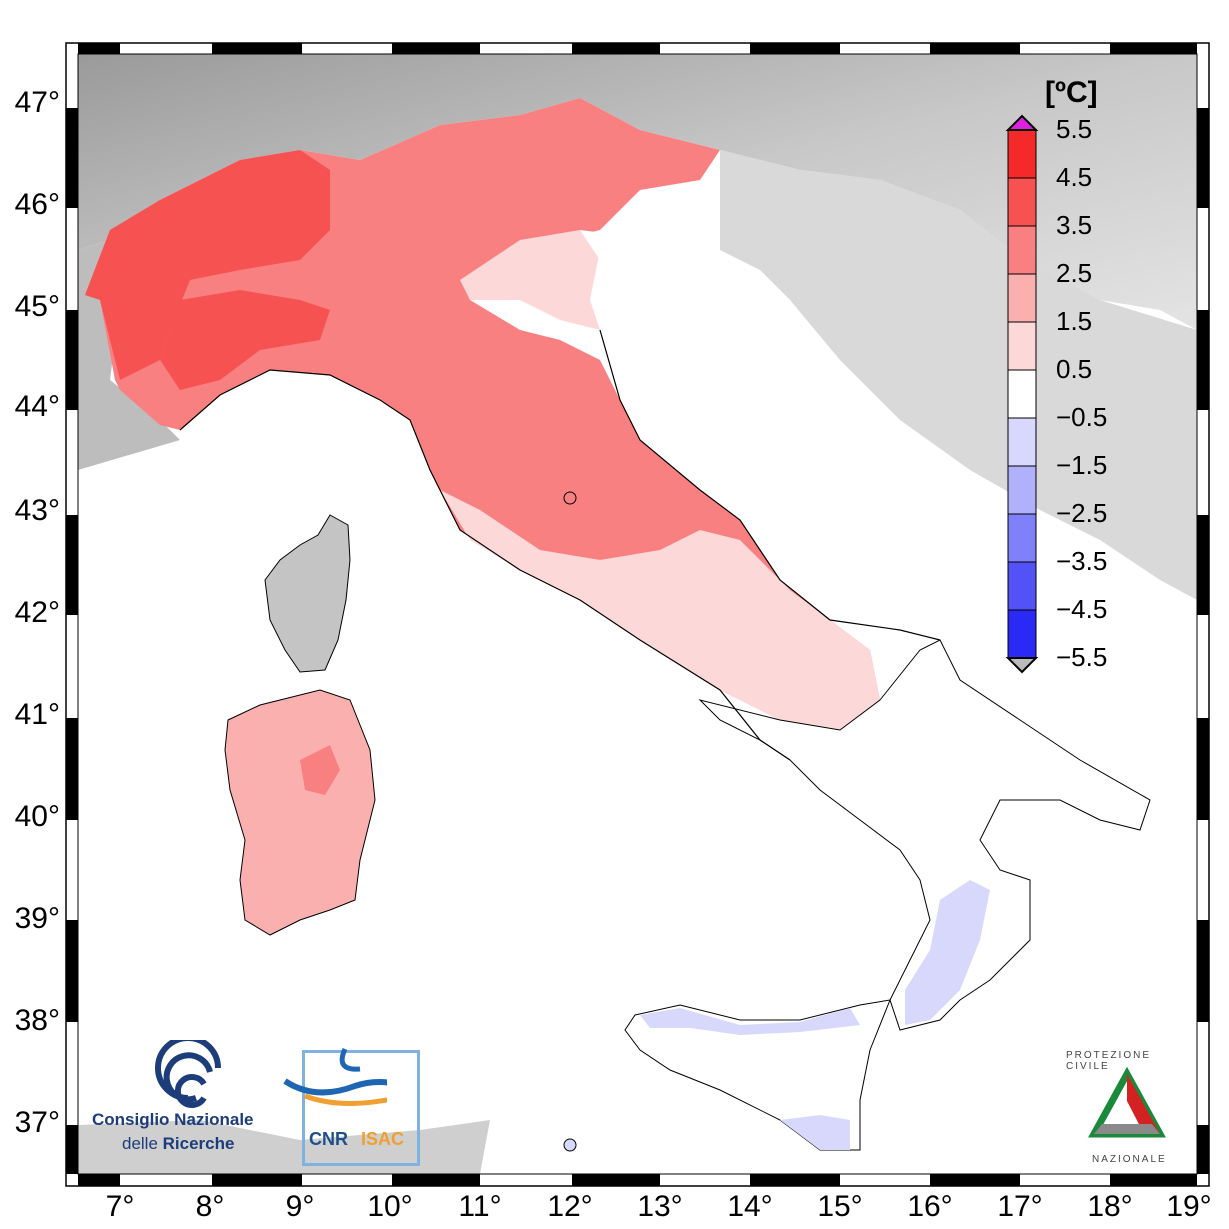  I want to click on isac-logo: CNR ISAC, so click(351, 1106).